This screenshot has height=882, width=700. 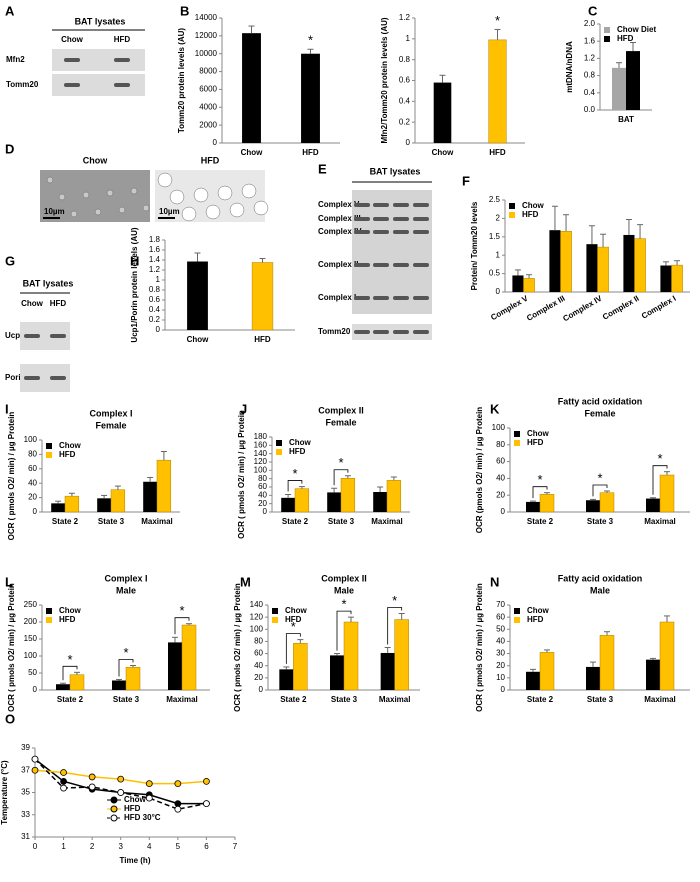 What do you see at coordinates (517, 620) in the screenshot?
I see `legend-swatch` at bounding box center [517, 620].